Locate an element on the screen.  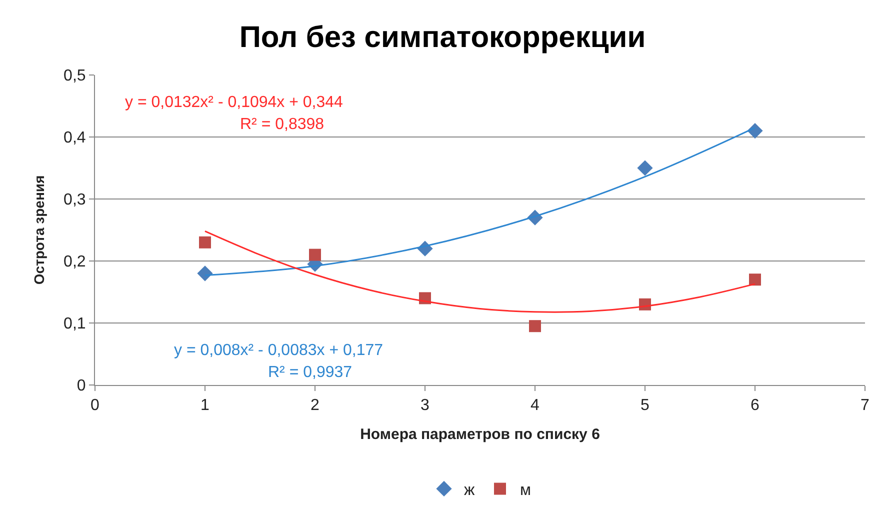
chart-title: Пол без симпатокоррекции is located at coordinates (442, 37).